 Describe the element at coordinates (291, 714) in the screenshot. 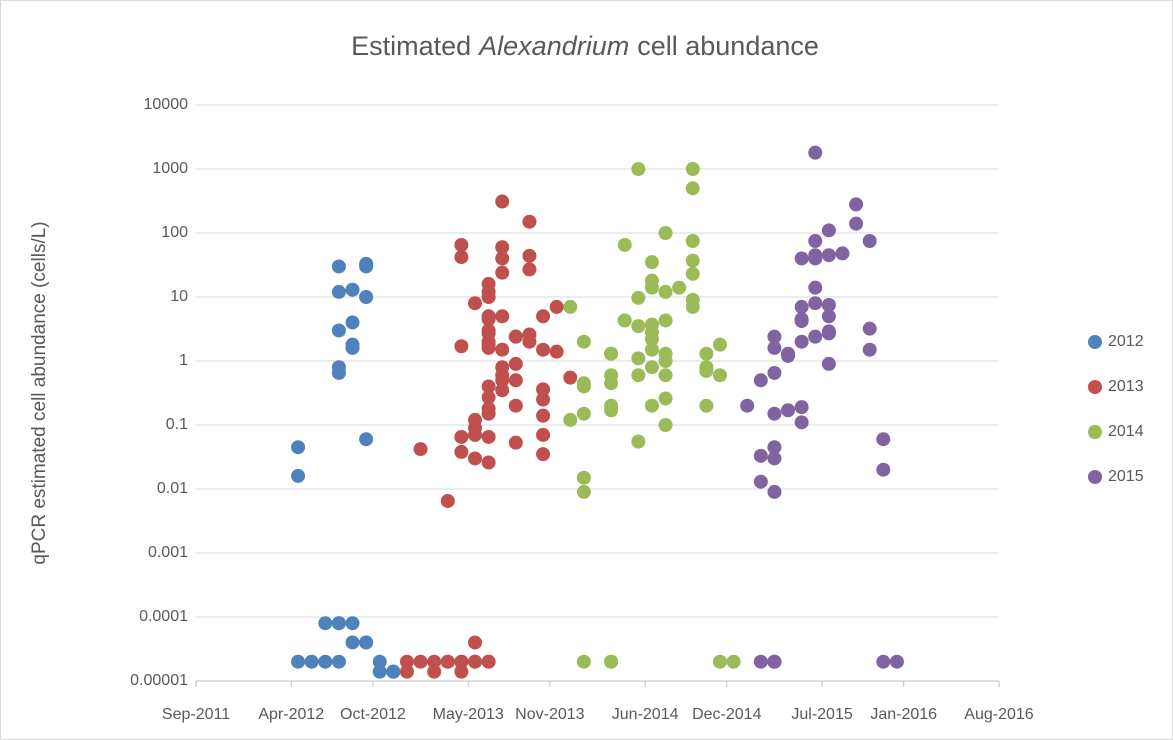

I see `x-tick-label: Apr-2012` at that location.